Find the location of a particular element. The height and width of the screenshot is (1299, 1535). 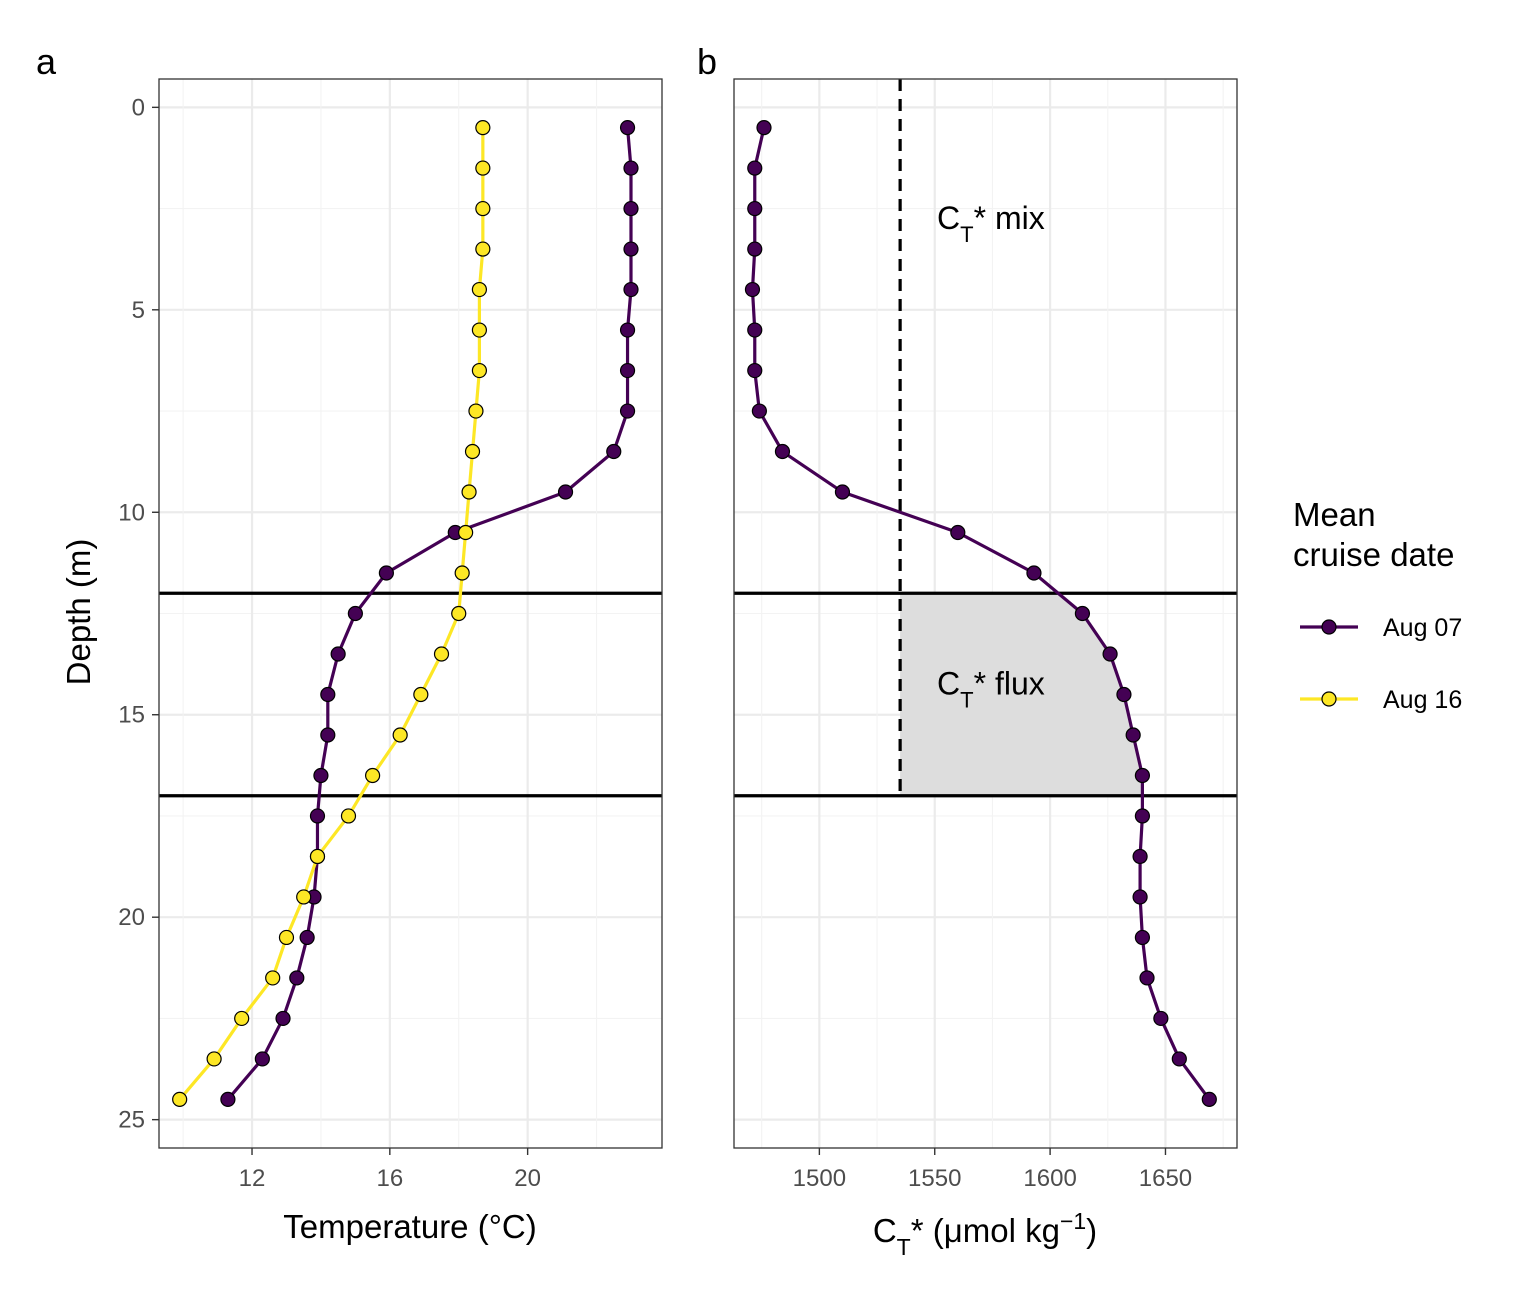

x-title-subscript: T is located at coordinates (904, 1247).